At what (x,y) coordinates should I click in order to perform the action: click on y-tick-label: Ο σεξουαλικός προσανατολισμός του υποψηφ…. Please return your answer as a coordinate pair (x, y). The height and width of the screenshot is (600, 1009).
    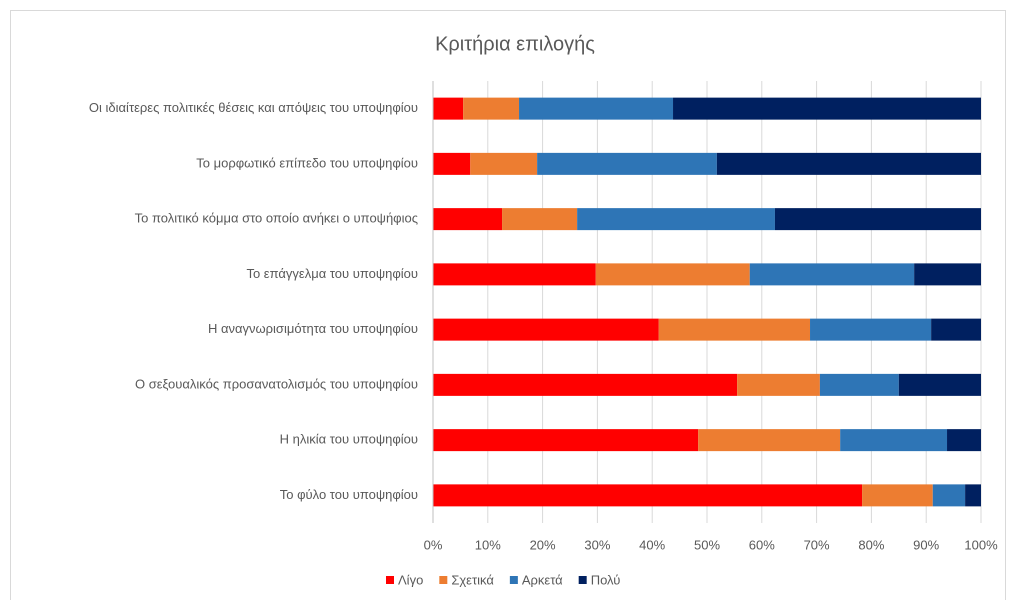
    Looking at the image, I should click on (276, 383).